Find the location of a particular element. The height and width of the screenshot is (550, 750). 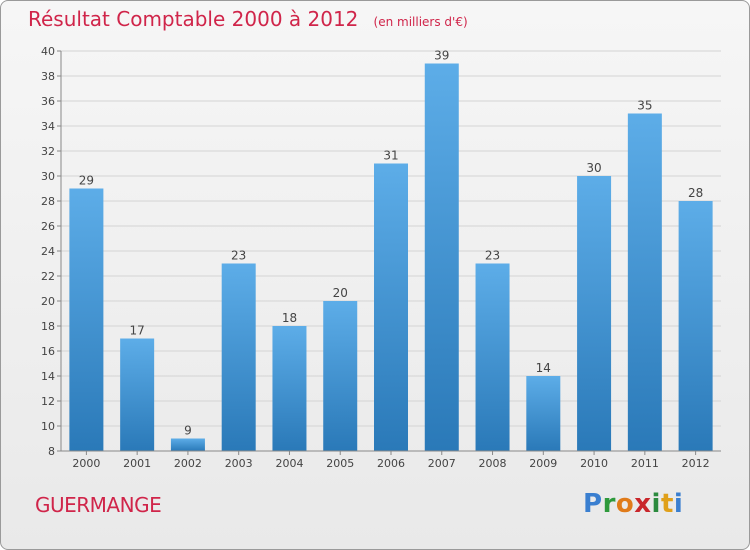

x-tick-label-2004: 2004 is located at coordinates (289, 463).